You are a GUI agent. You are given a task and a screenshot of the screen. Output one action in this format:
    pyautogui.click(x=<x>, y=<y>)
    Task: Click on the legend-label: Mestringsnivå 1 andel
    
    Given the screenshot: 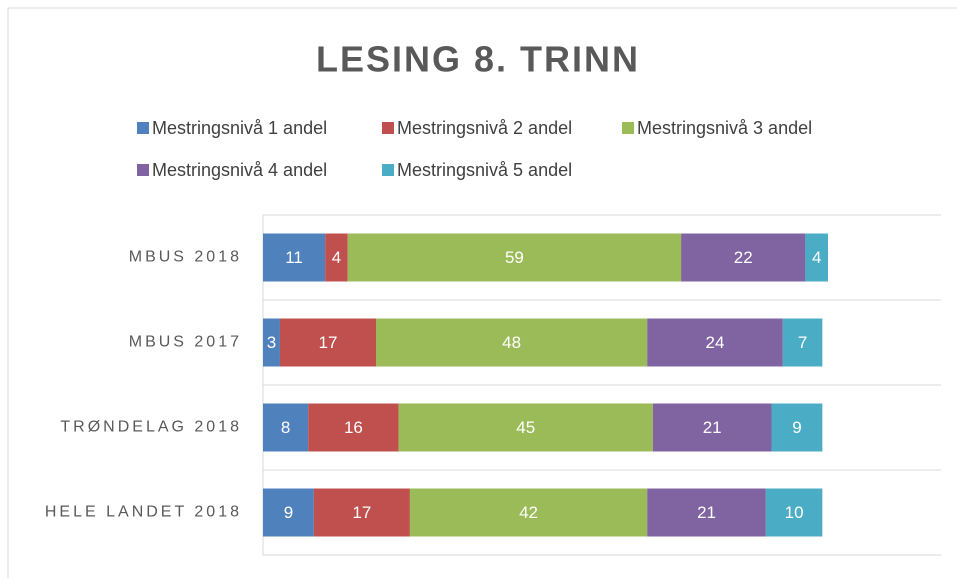 What is the action you would take?
    pyautogui.click(x=239, y=128)
    